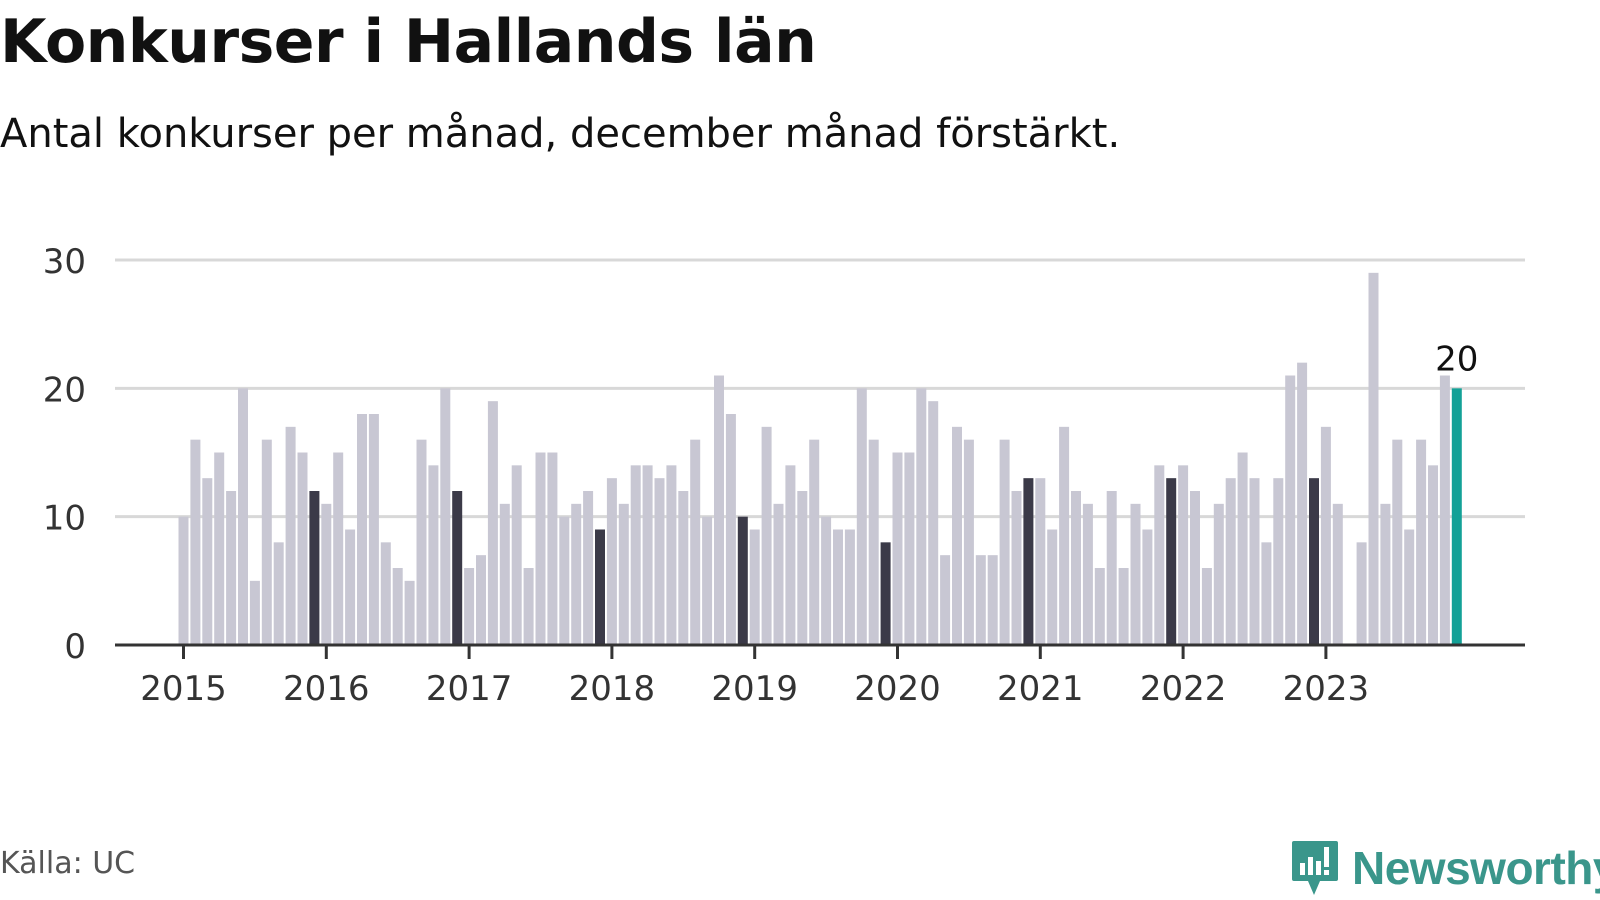 The image size is (1600, 900). What do you see at coordinates (64, 519) in the screenshot?
I see `y-tick-label: 10` at bounding box center [64, 519].